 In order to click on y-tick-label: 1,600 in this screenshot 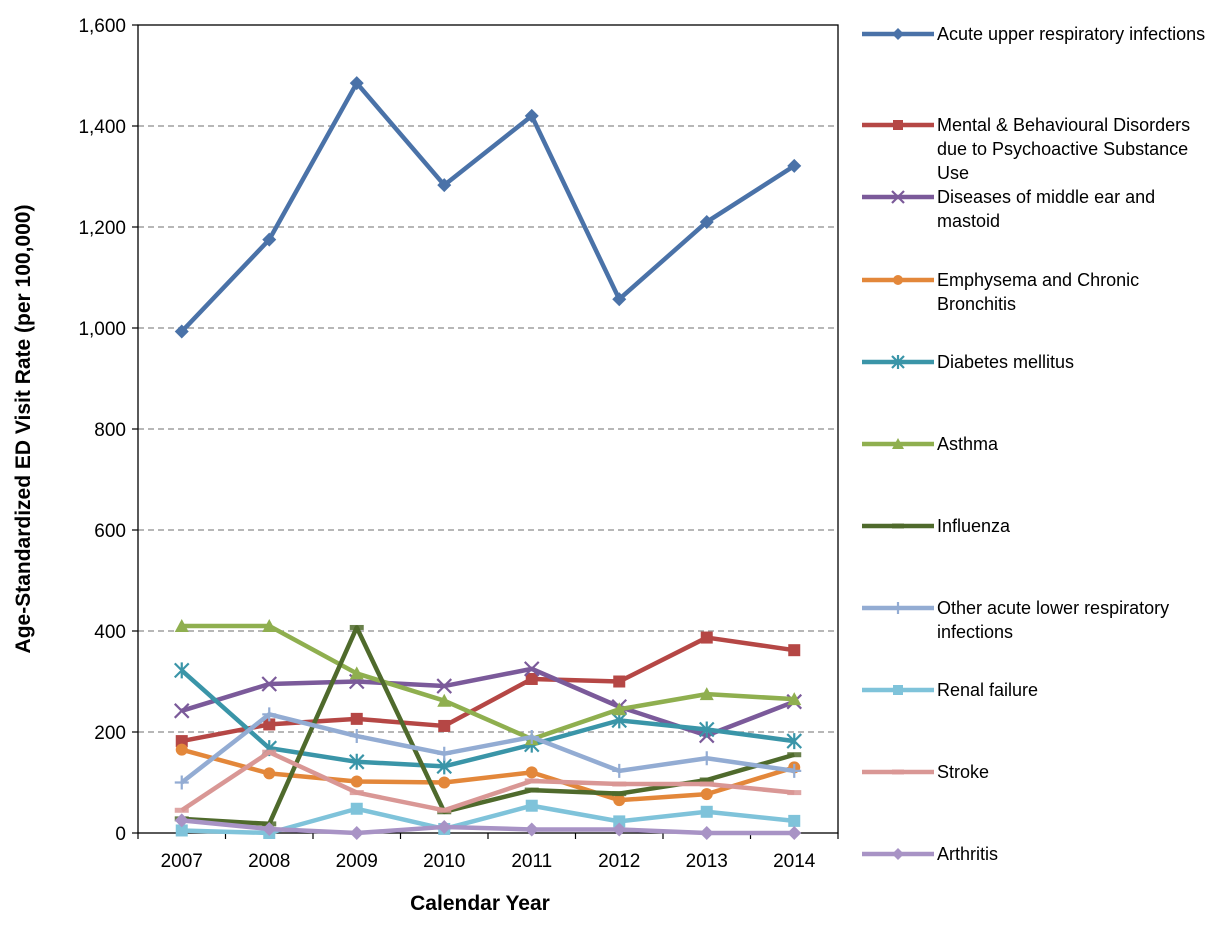, I will do `click(102, 26)`.